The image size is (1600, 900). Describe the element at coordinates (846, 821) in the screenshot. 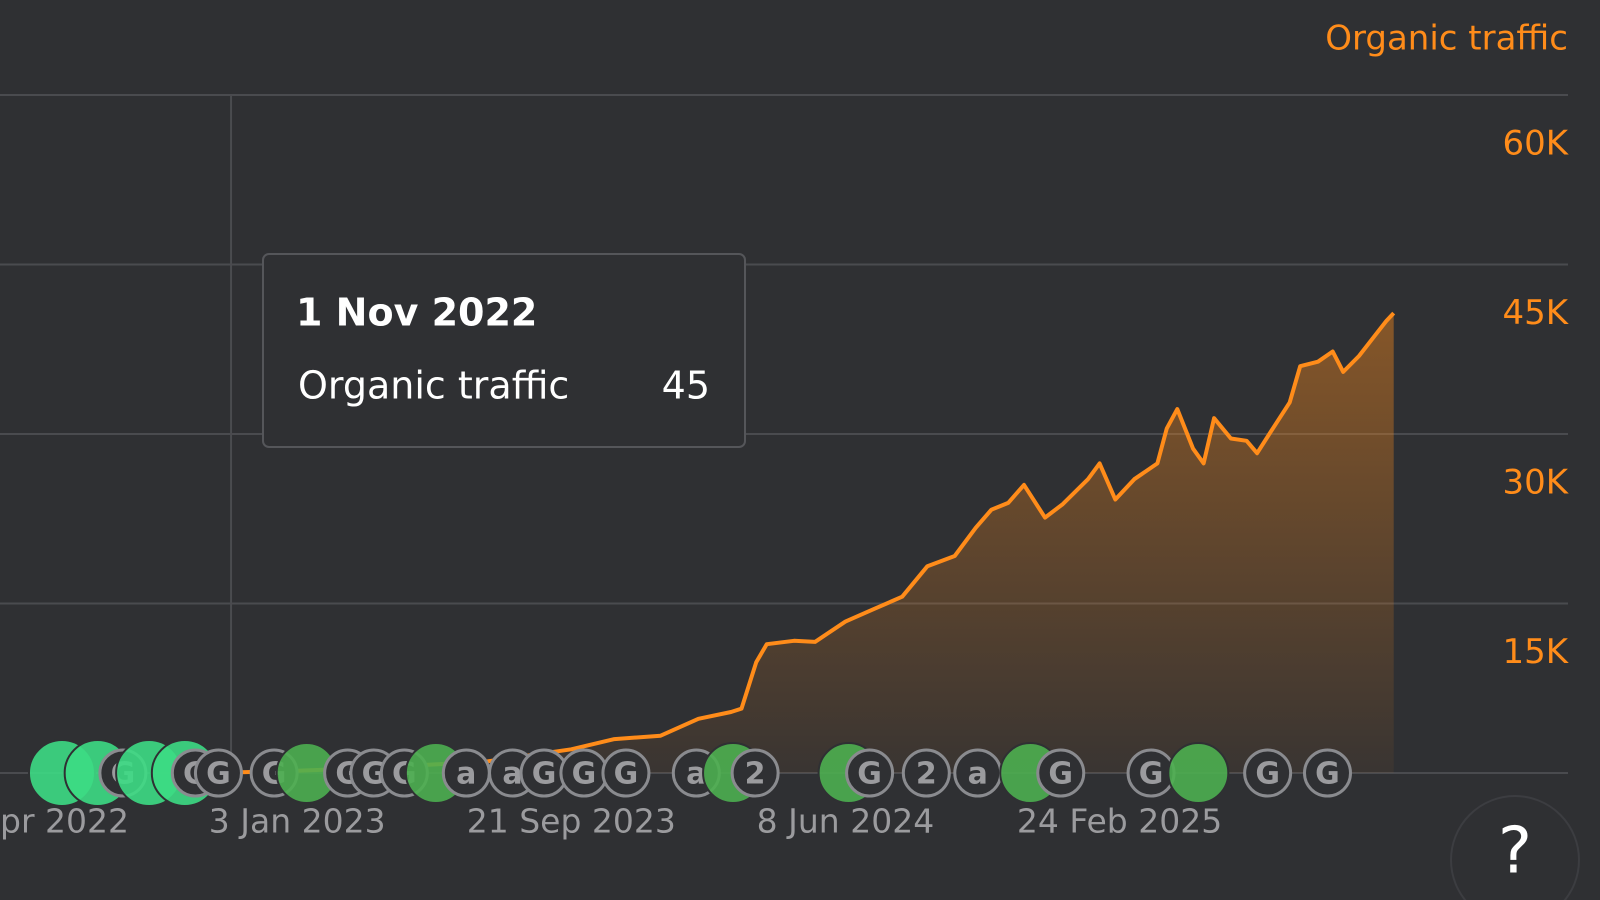

I see `x-tick-label: 8 Jun 2024` at that location.